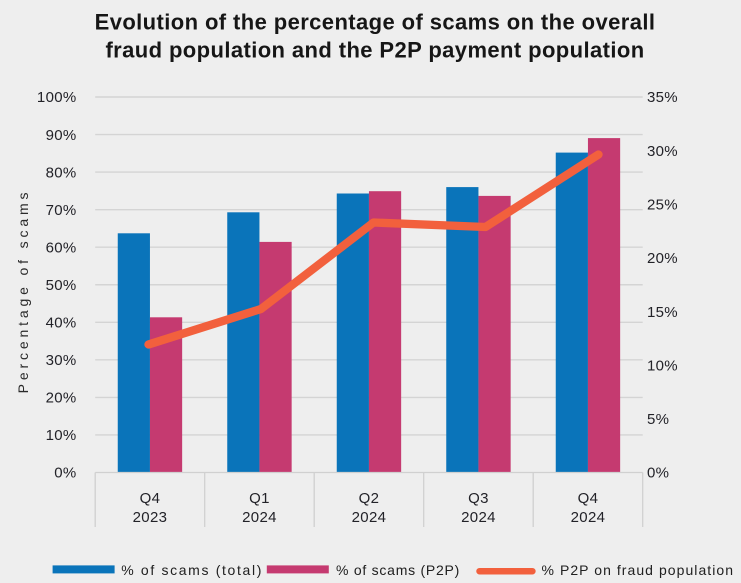 This screenshot has width=741, height=583. Describe the element at coordinates (61, 210) in the screenshot. I see `svg-text: 70%` at that location.